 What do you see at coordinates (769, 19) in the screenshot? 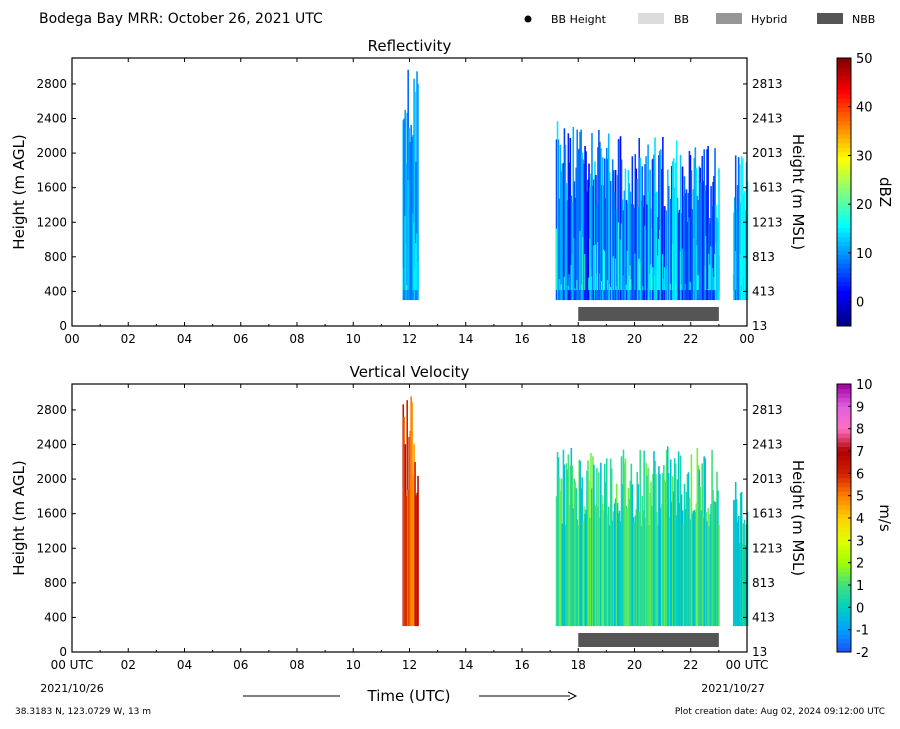
I see `legend-hybrid-label: Hybrid` at bounding box center [769, 19].